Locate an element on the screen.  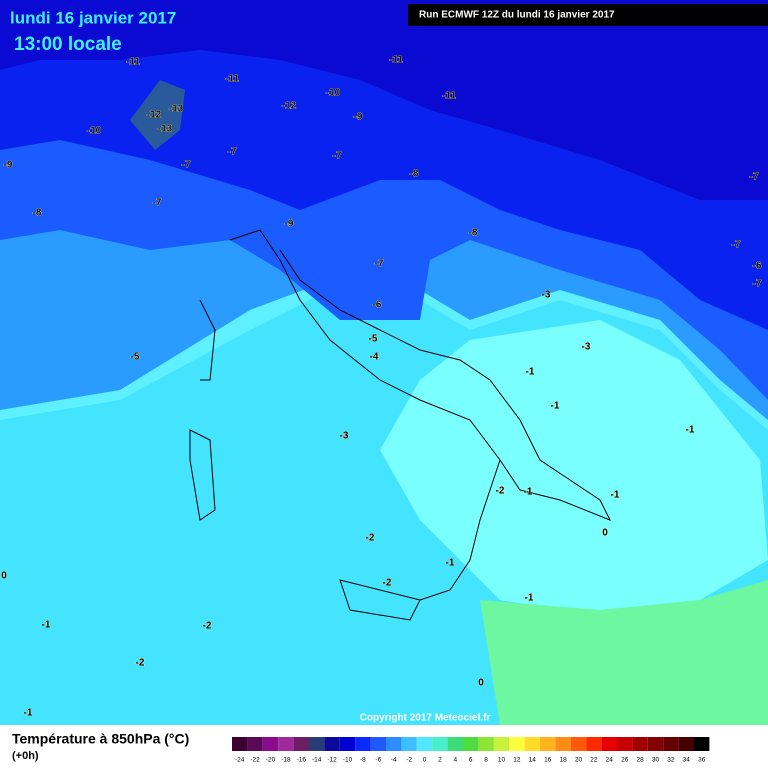
legend-tick: 22 is located at coordinates (594, 760).